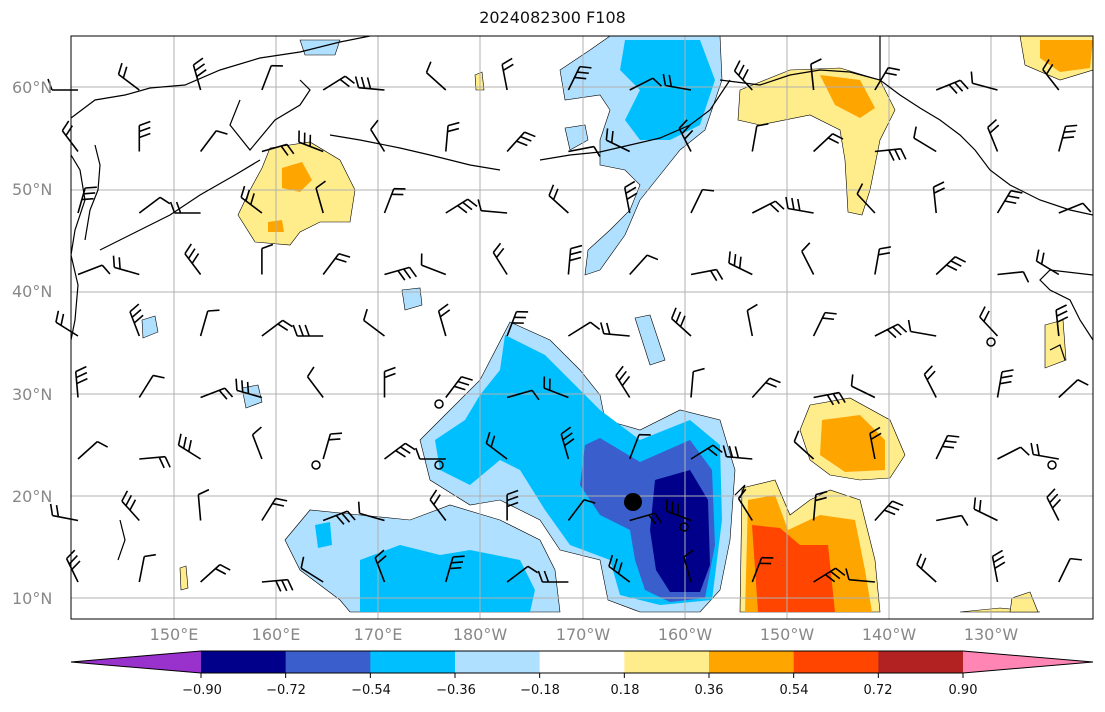  What do you see at coordinates (32, 189) in the screenshot?
I see `lat-label: 50°N` at bounding box center [32, 189].